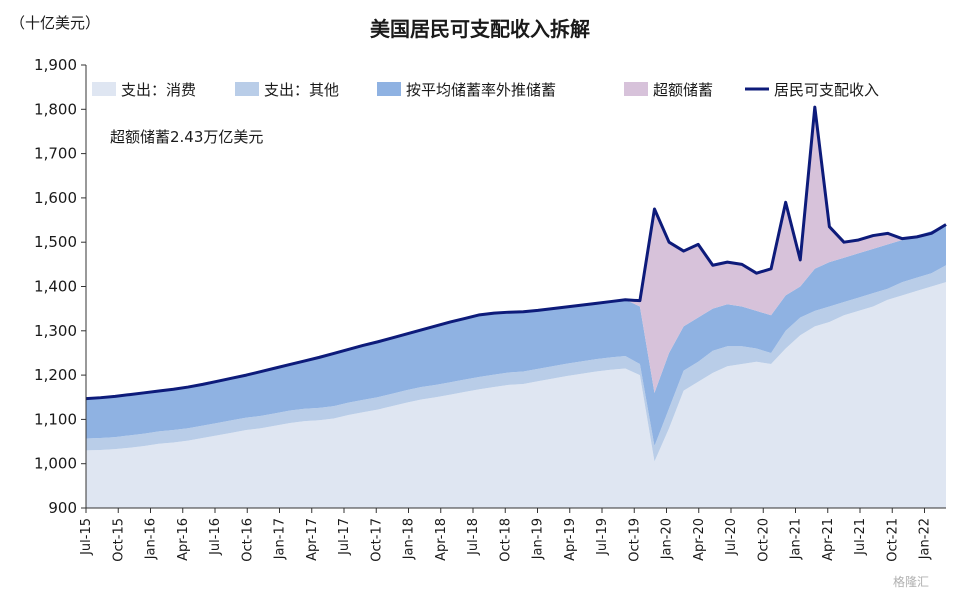 This screenshot has height=601, width=959. I want to click on x-tick-label: Oct-20, so click(763, 540).